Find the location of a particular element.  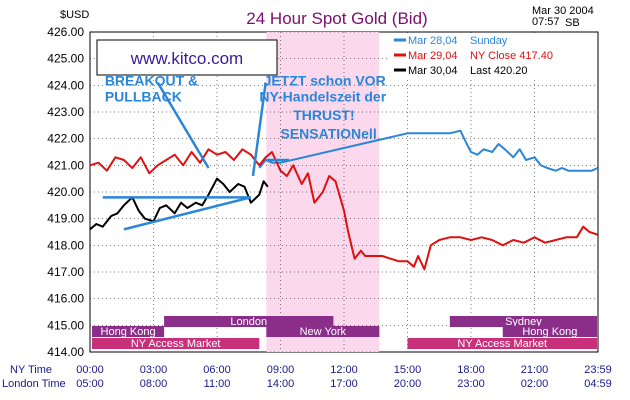

y-tick-label: 422.00 is located at coordinates (65, 139).